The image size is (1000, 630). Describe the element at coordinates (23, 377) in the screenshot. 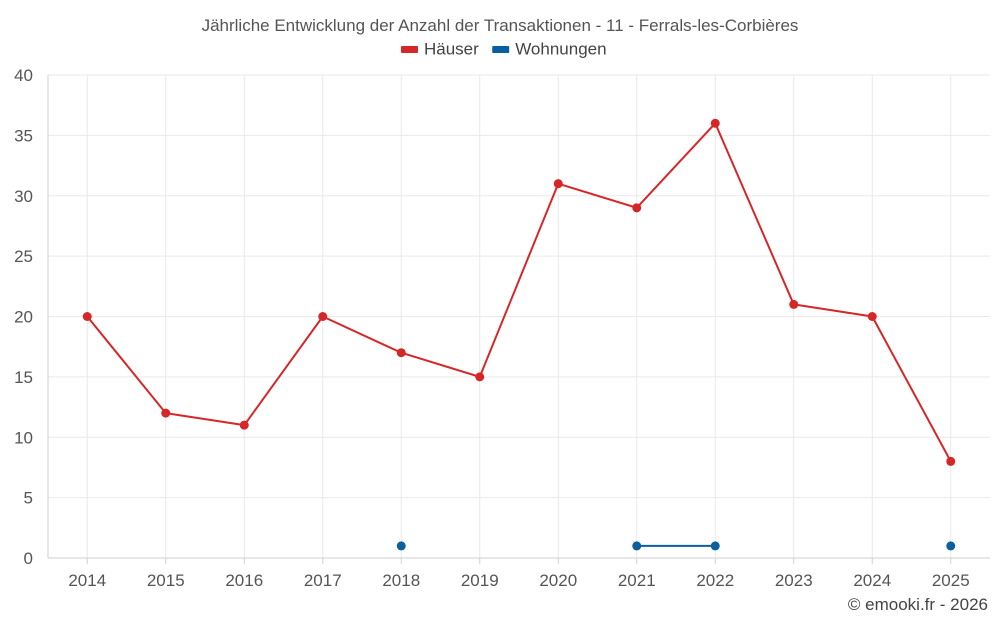

I see `y-tick-label: 15` at that location.